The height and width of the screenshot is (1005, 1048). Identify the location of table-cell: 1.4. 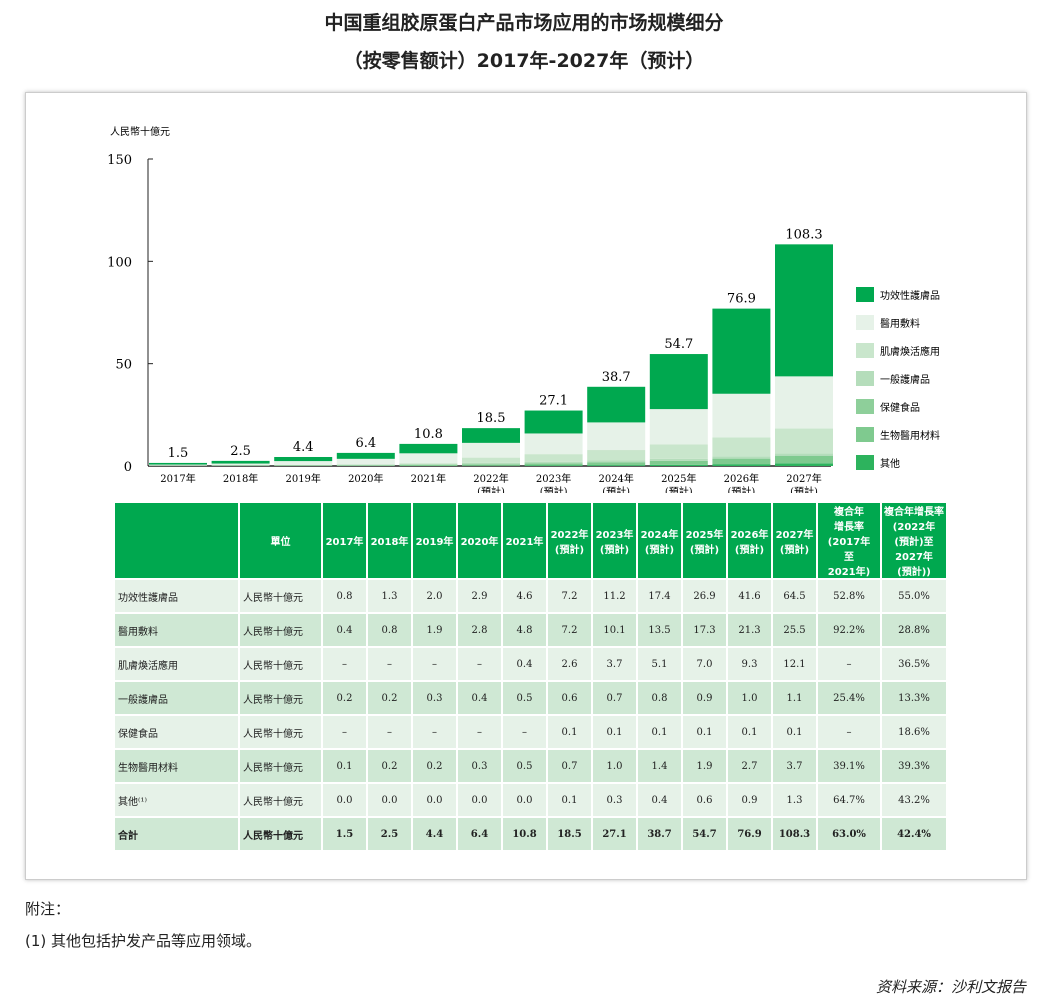
(659, 766).